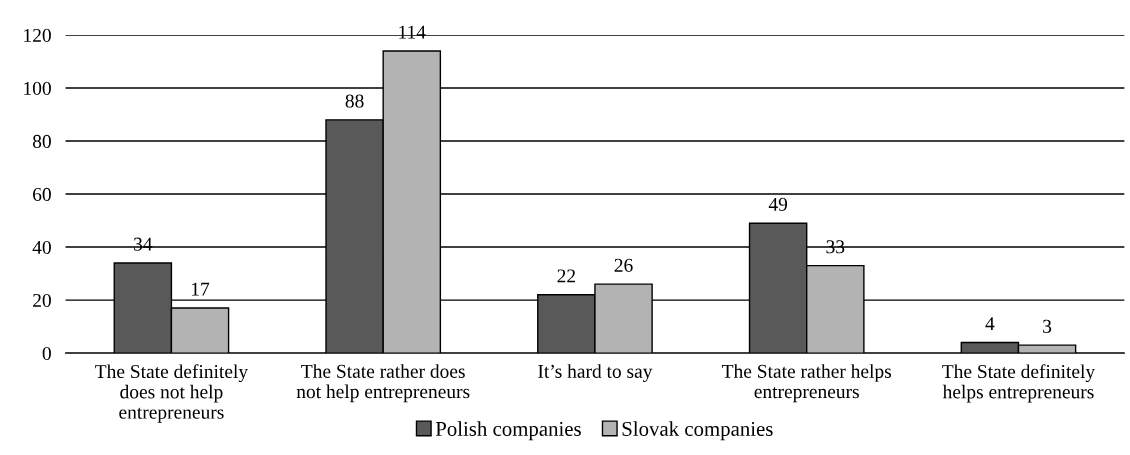  I want to click on x-tick-label: The State rather does not help entrepreneurs, so click(383, 383).